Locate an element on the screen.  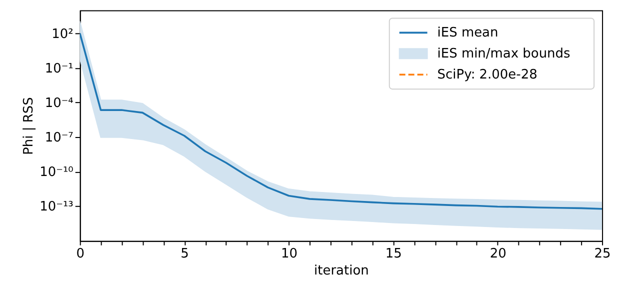
x-tick-label: 25 is located at coordinates (602, 254).